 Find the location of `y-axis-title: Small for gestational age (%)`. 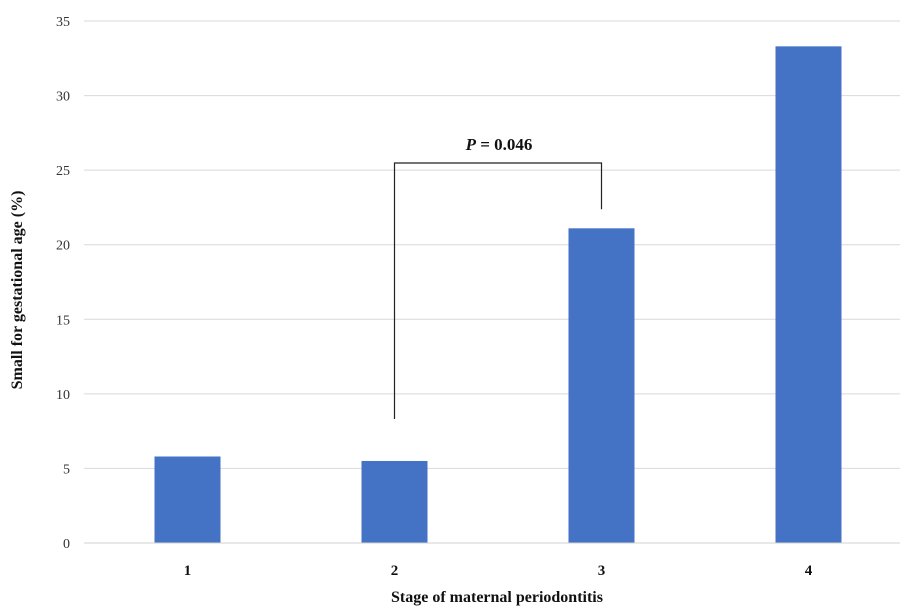

y-axis-title: Small for gestational age (%) is located at coordinates (17, 290).